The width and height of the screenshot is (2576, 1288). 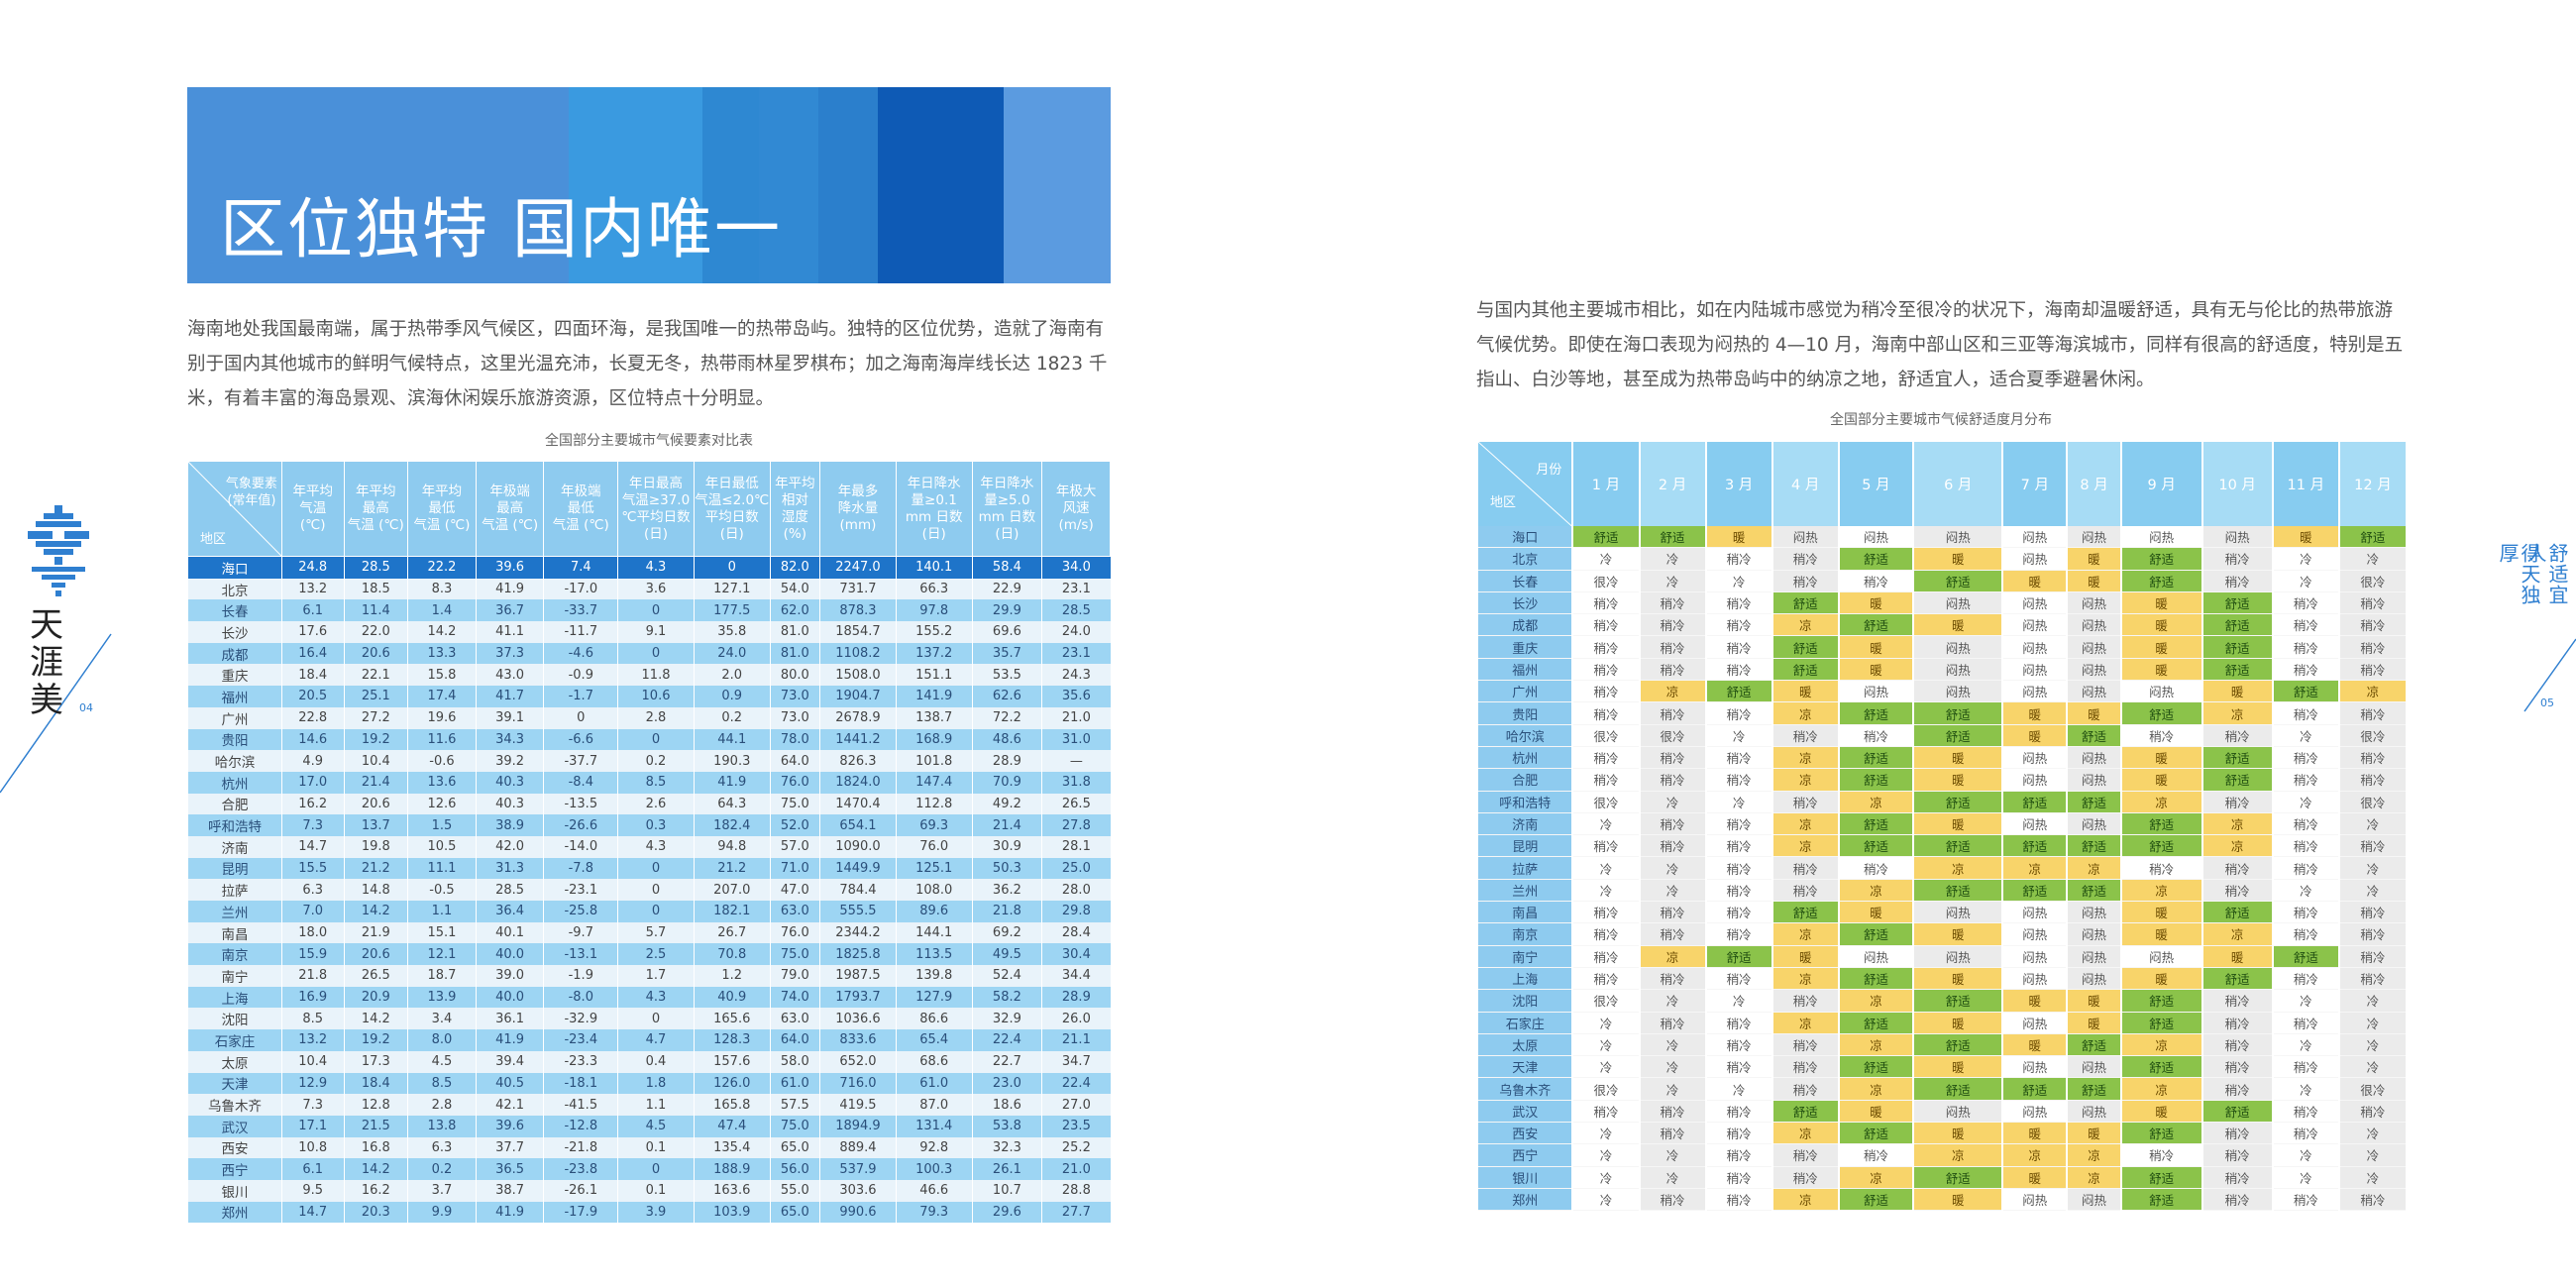 I want to click on table1-corner-cell: 气象要素 (常年值) 地区, so click(x=234, y=509).